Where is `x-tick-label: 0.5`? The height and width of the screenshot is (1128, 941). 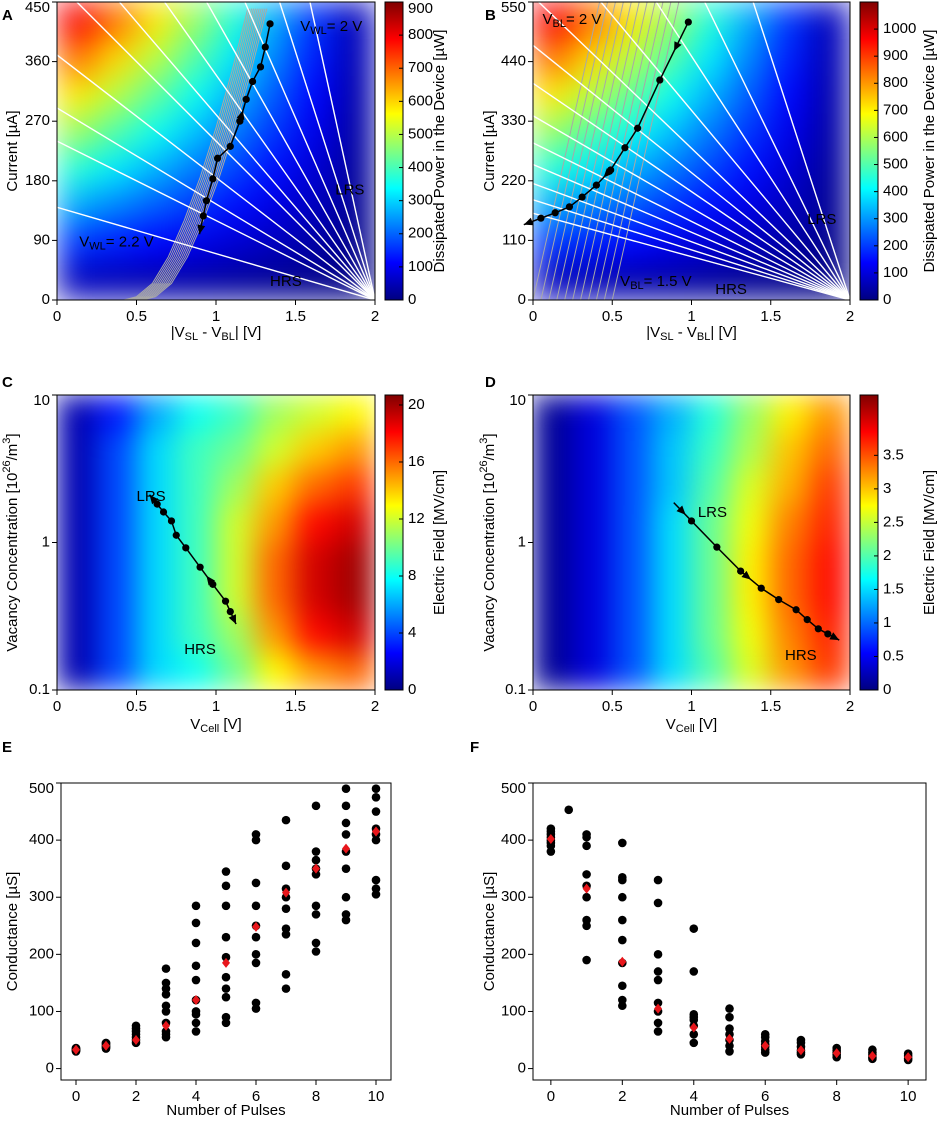 x-tick-label: 0.5 is located at coordinates (612, 706).